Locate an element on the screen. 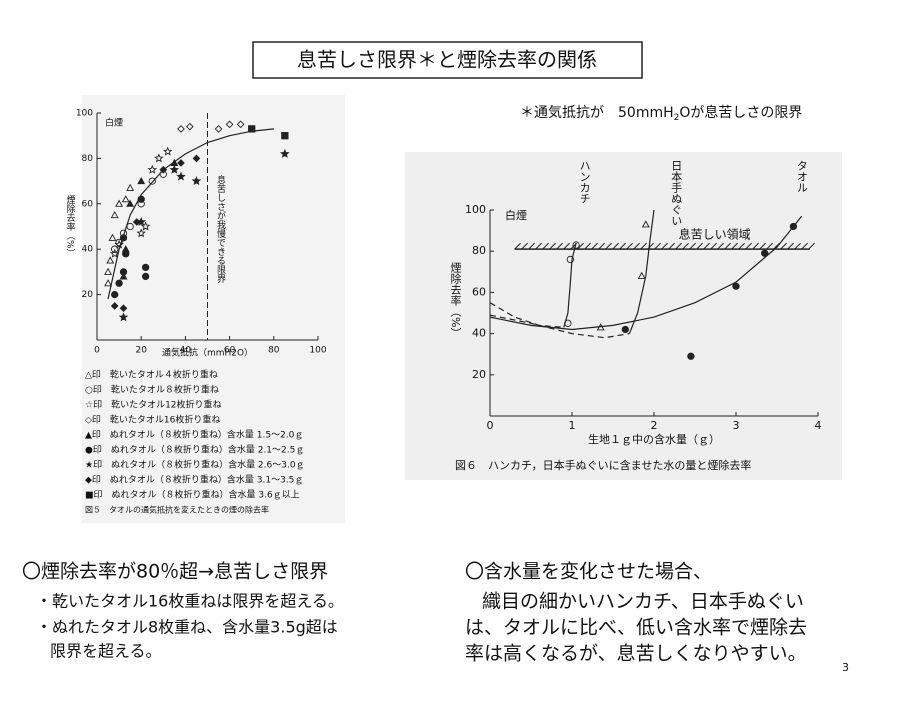 The width and height of the screenshot is (900, 701). right-line: 率は高くなるが、息苦しくなりやすい。 is located at coordinates (636, 654).